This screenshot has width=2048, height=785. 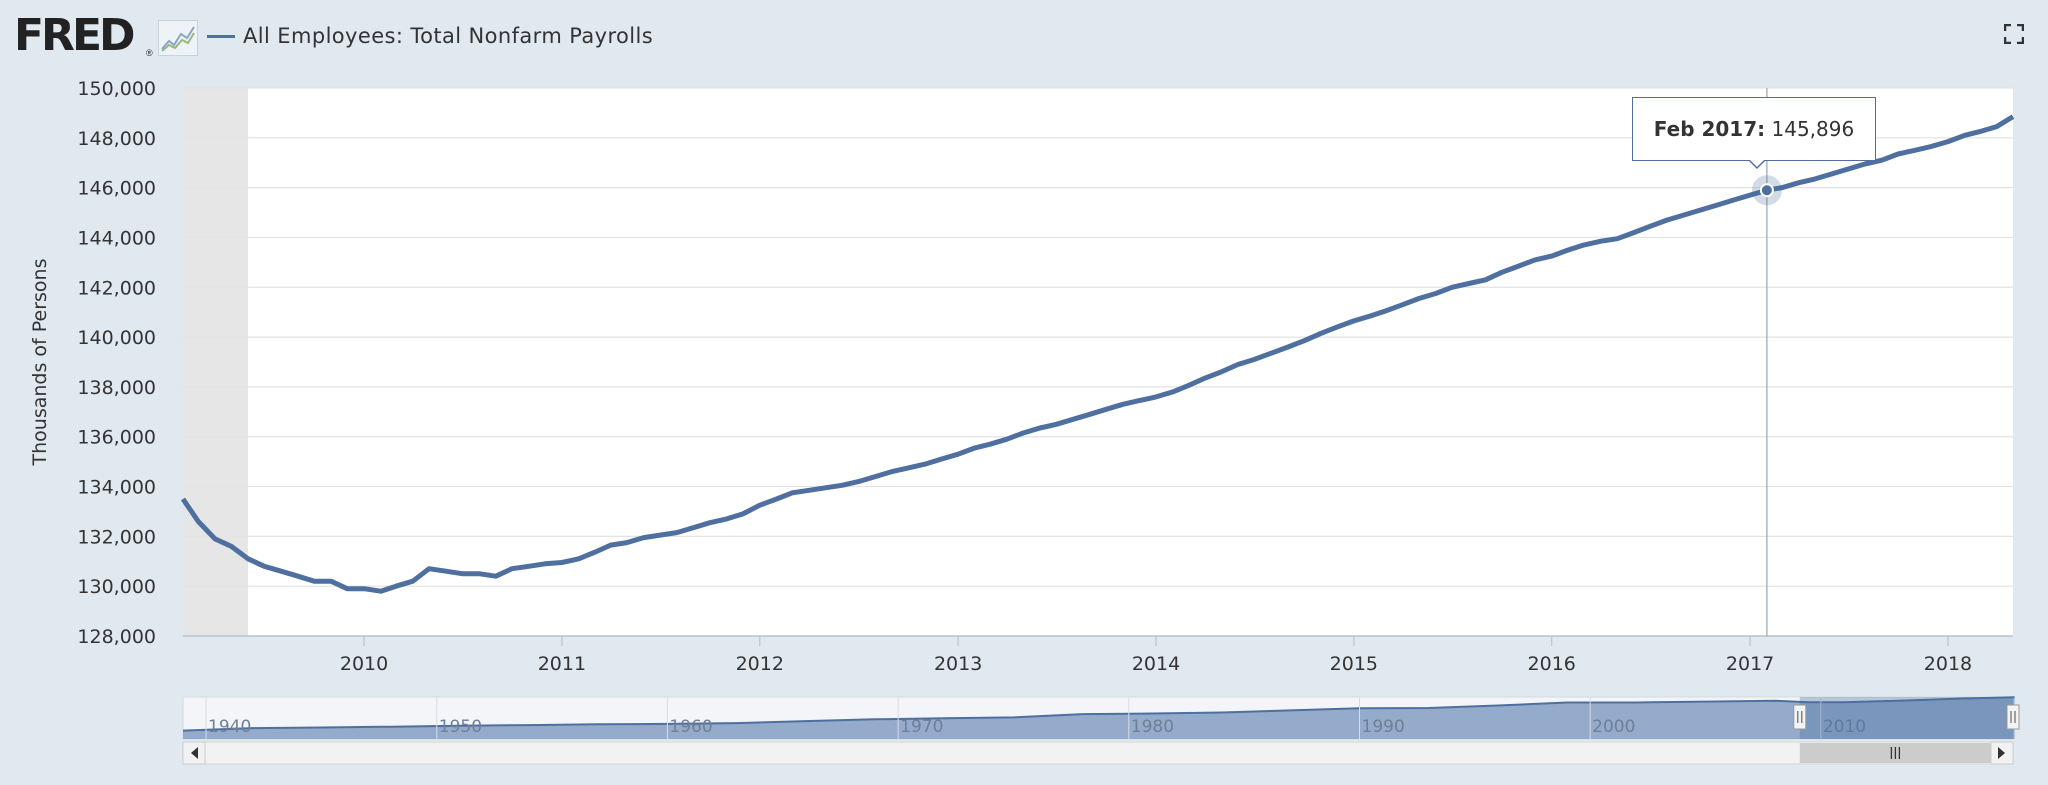 I want to click on navigator-tick-label: 1950, so click(x=460, y=727).